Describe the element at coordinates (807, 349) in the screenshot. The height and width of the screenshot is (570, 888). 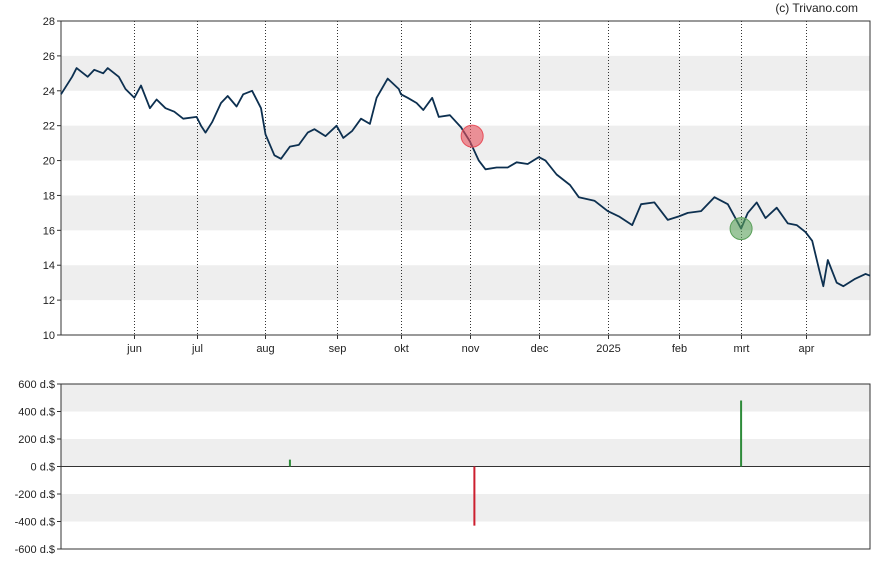
I see `x-tick-label: apr` at that location.